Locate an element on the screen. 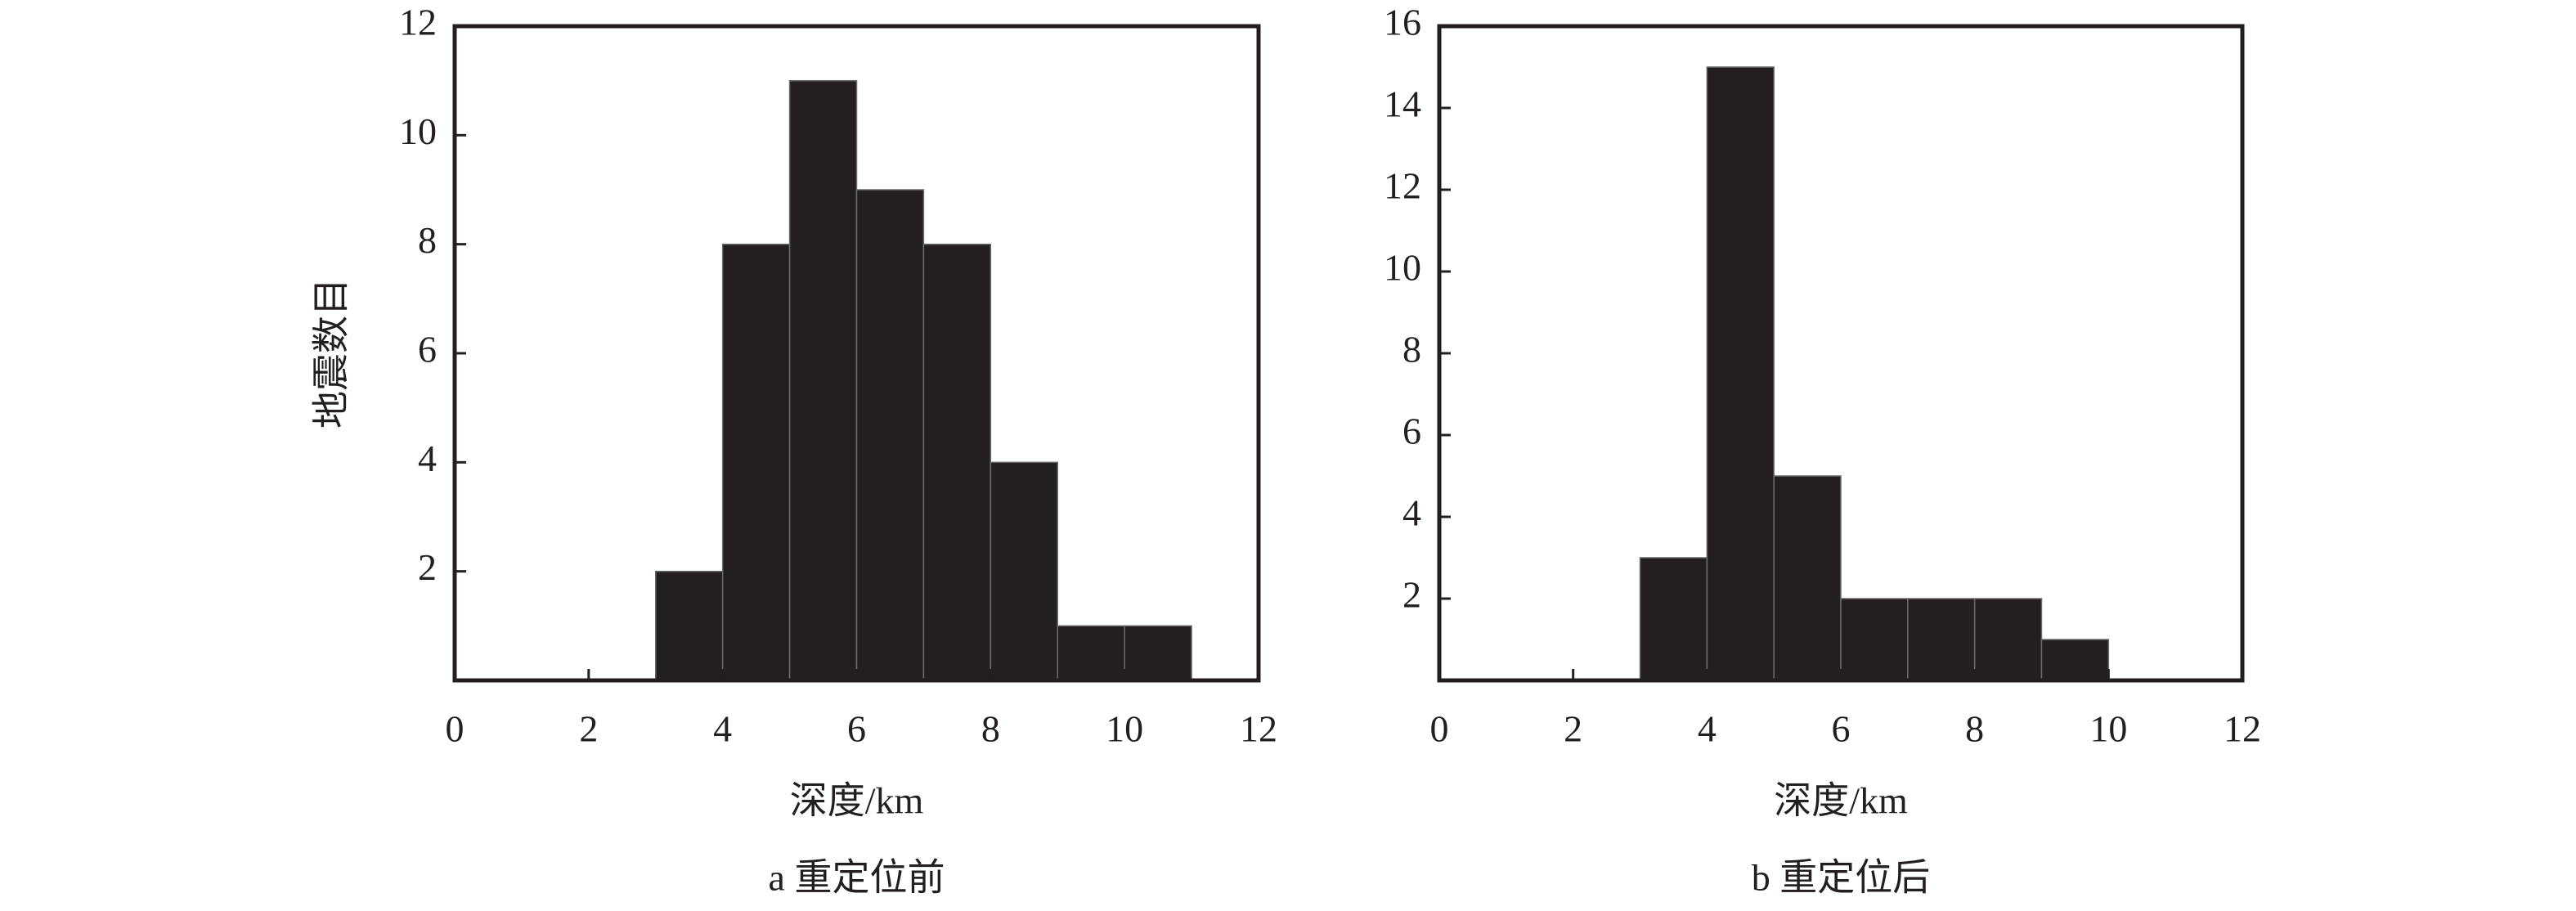 This screenshot has height=911, width=2576. subplot-title: b 重定位后 is located at coordinates (1842, 878).